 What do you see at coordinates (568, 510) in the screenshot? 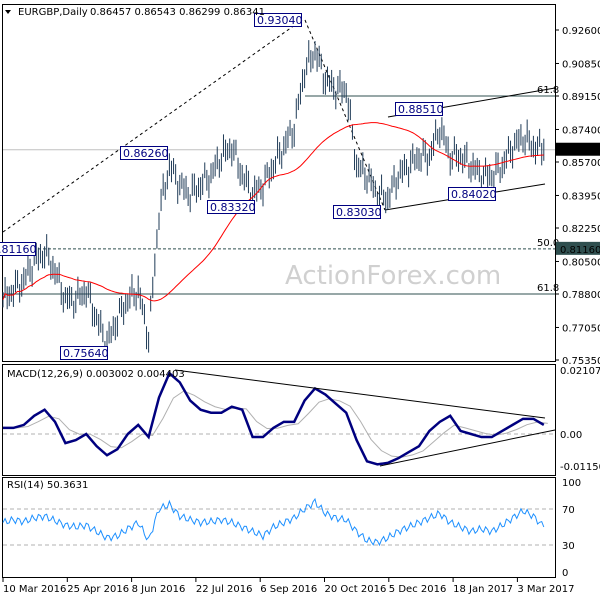
I see `rsi-tick-label: 70` at bounding box center [568, 510].